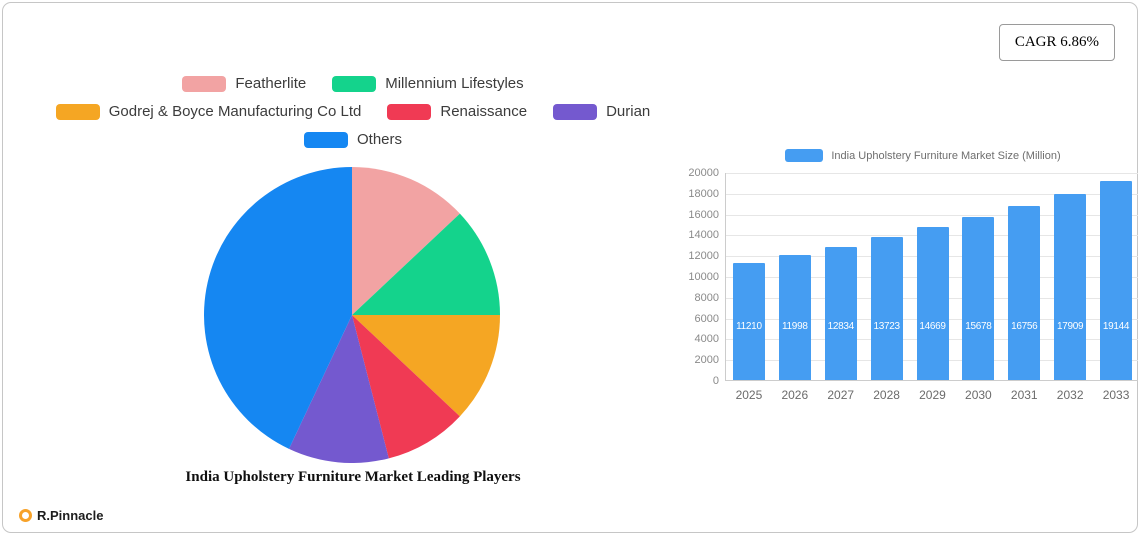 This screenshot has height=535, width=1140. Describe the element at coordinates (703, 214) in the screenshot. I see `y-axis-label: 16000` at that location.